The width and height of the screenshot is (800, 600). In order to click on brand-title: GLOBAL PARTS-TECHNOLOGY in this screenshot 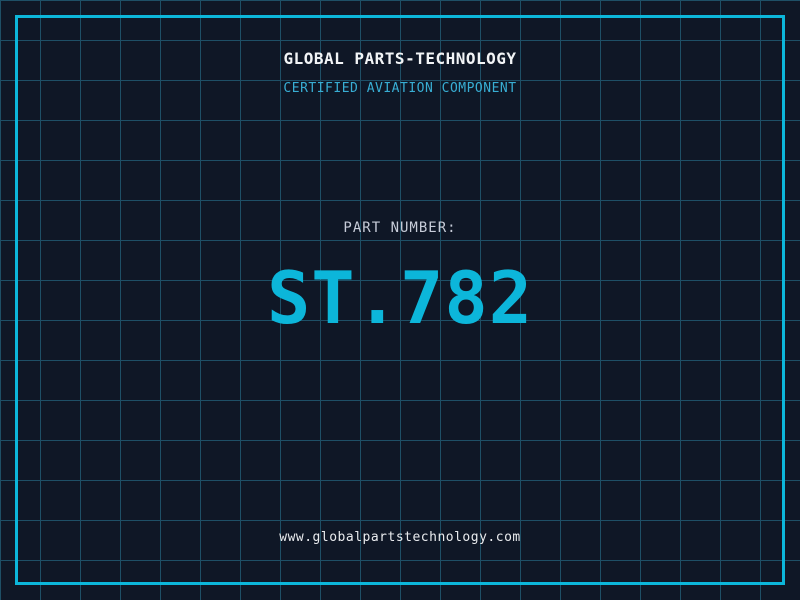, I will do `click(400, 58)`.